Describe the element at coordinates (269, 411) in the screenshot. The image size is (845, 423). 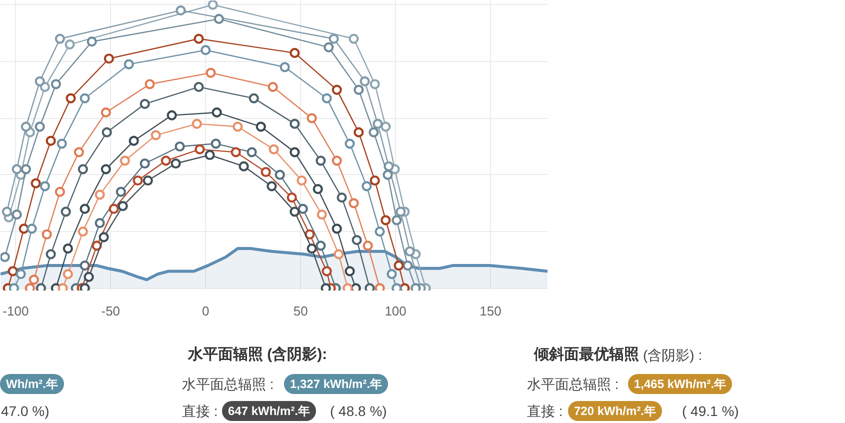
I see `text: 647 kWh/m².年` at that location.